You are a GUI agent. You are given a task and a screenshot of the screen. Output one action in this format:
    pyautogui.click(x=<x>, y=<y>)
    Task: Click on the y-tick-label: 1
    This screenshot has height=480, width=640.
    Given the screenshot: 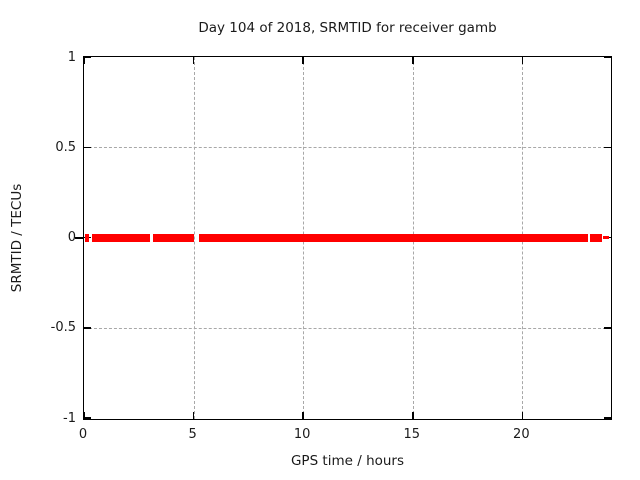 What is the action you would take?
    pyautogui.click(x=71, y=57)
    